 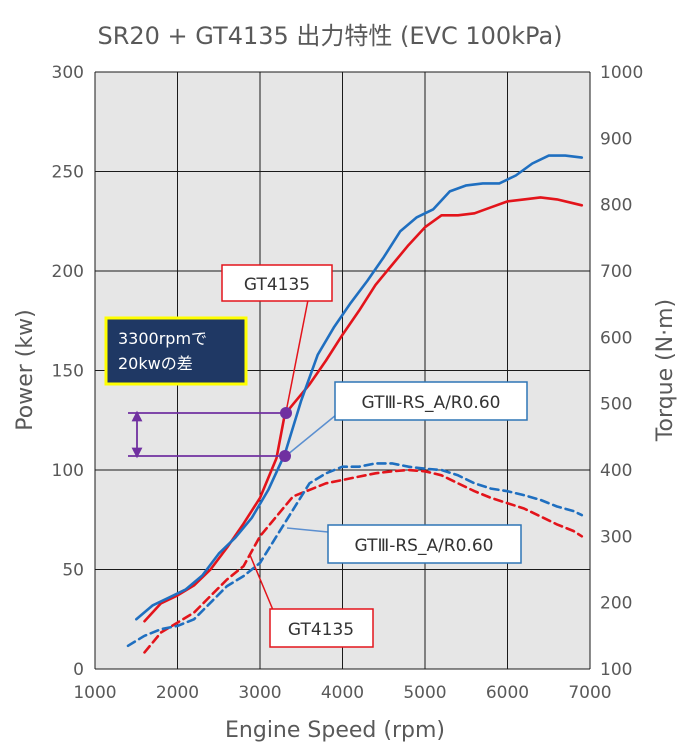 I want to click on x-tick-label: 4000, so click(x=342, y=693).